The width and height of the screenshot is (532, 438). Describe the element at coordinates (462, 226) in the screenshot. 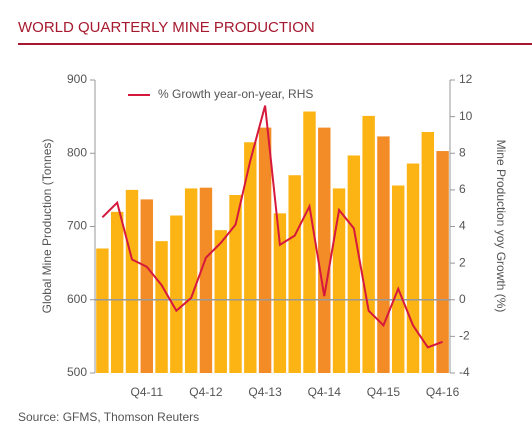

I see `y2-tick-label: 4` at that location.